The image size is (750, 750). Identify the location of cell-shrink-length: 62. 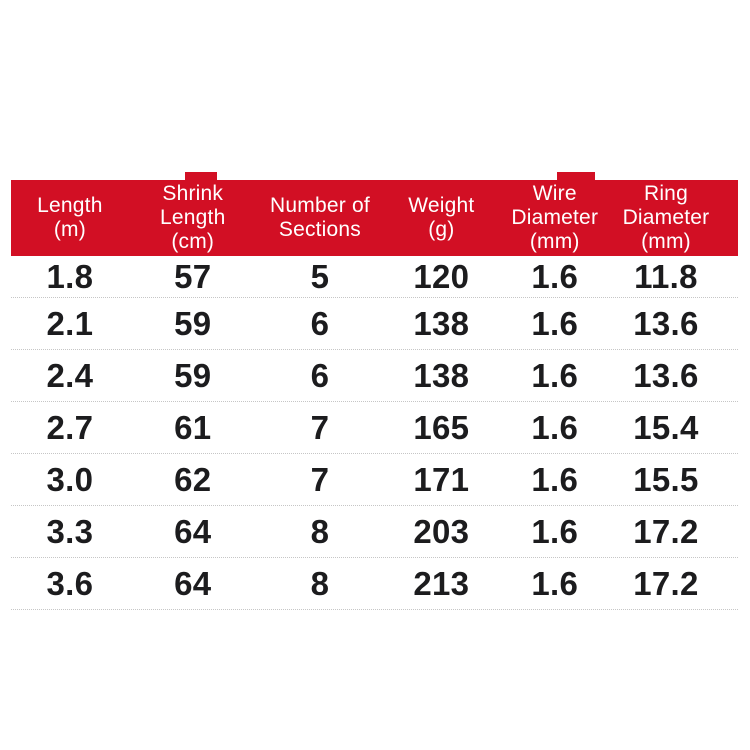
(193, 479).